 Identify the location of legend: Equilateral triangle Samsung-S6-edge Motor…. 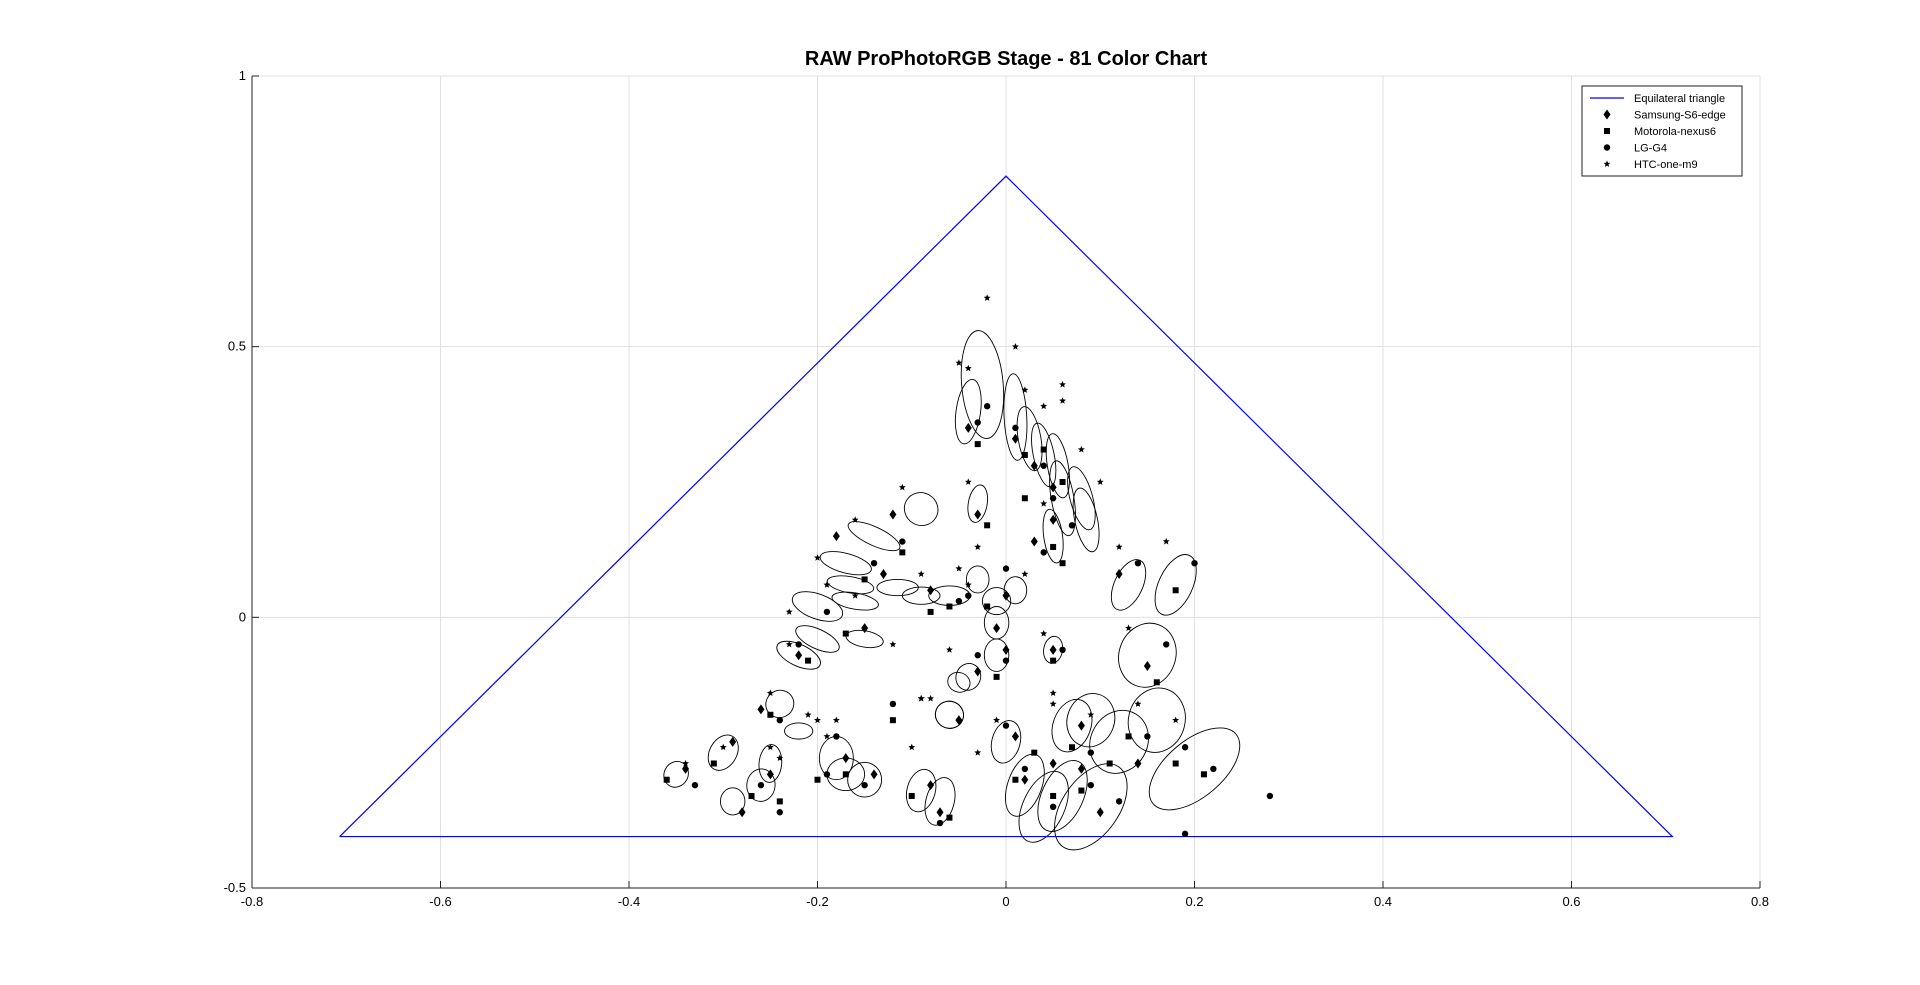
(1662, 131).